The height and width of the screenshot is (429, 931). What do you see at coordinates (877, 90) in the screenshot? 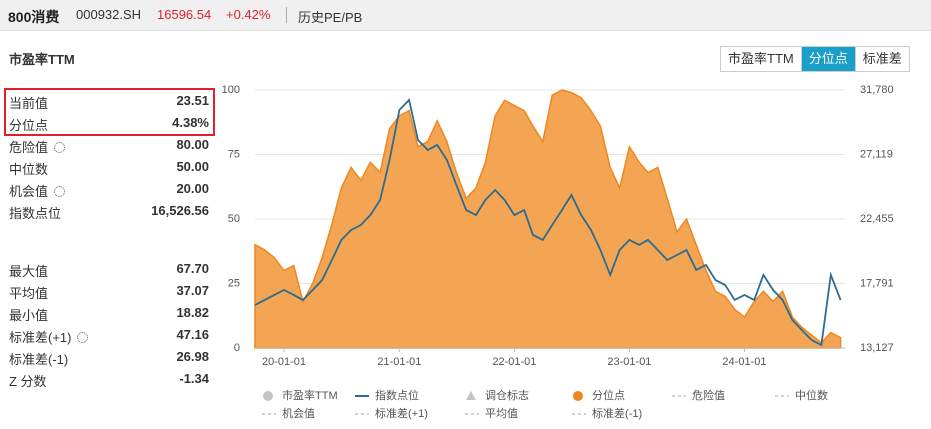
I see `y2-tick-label: 31,780` at bounding box center [877, 90].